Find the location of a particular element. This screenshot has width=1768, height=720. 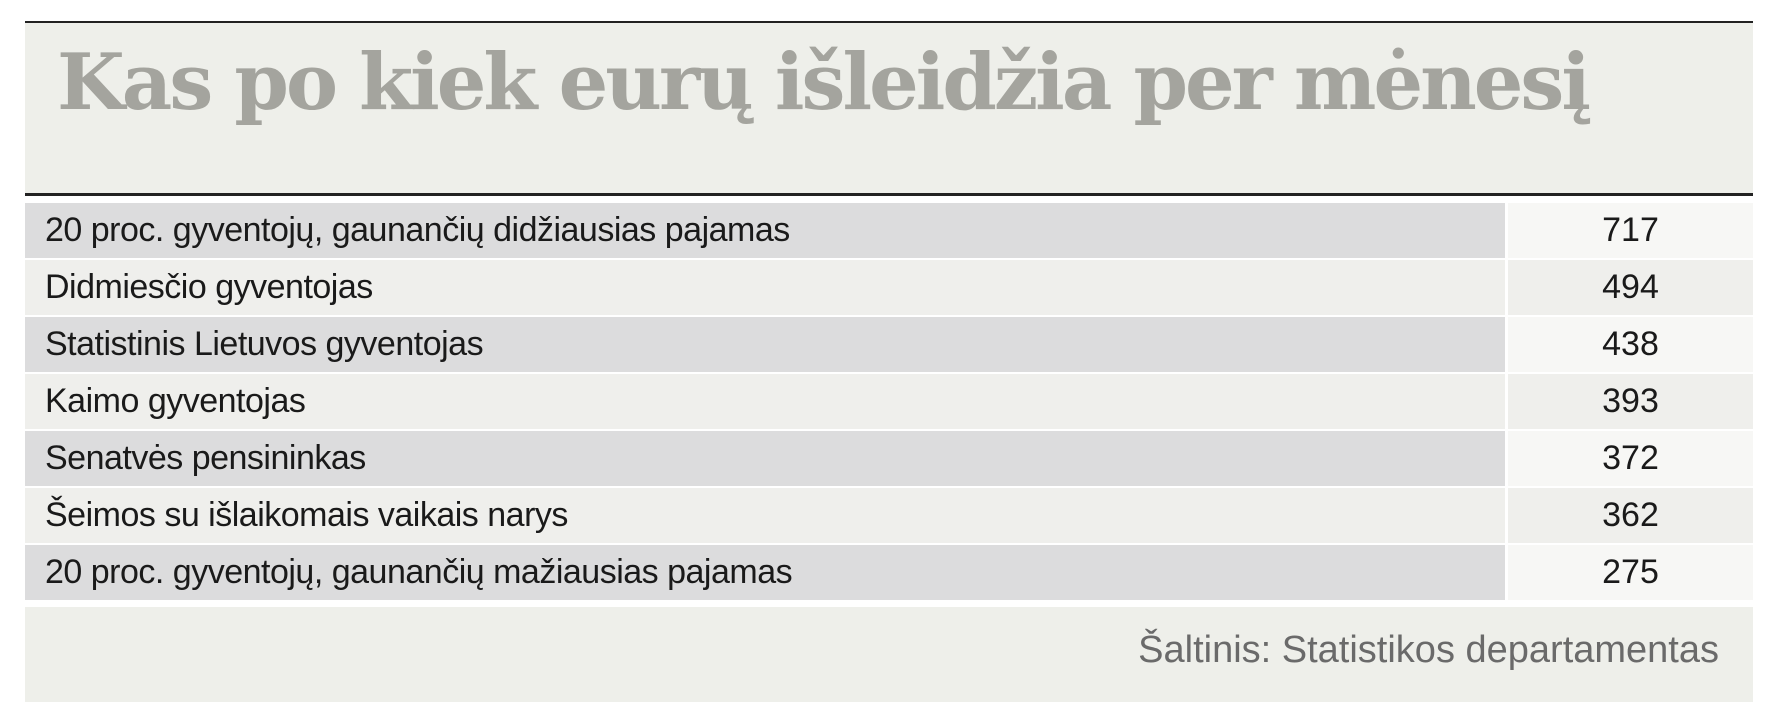

table-row: Kaimo gyventojas 393 is located at coordinates (889, 401).